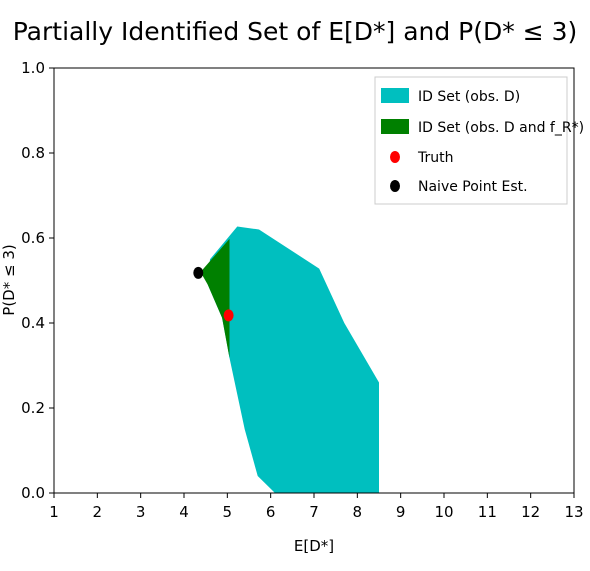  What do you see at coordinates (443, 512) in the screenshot?
I see `x-tick-label: 10` at bounding box center [443, 512].